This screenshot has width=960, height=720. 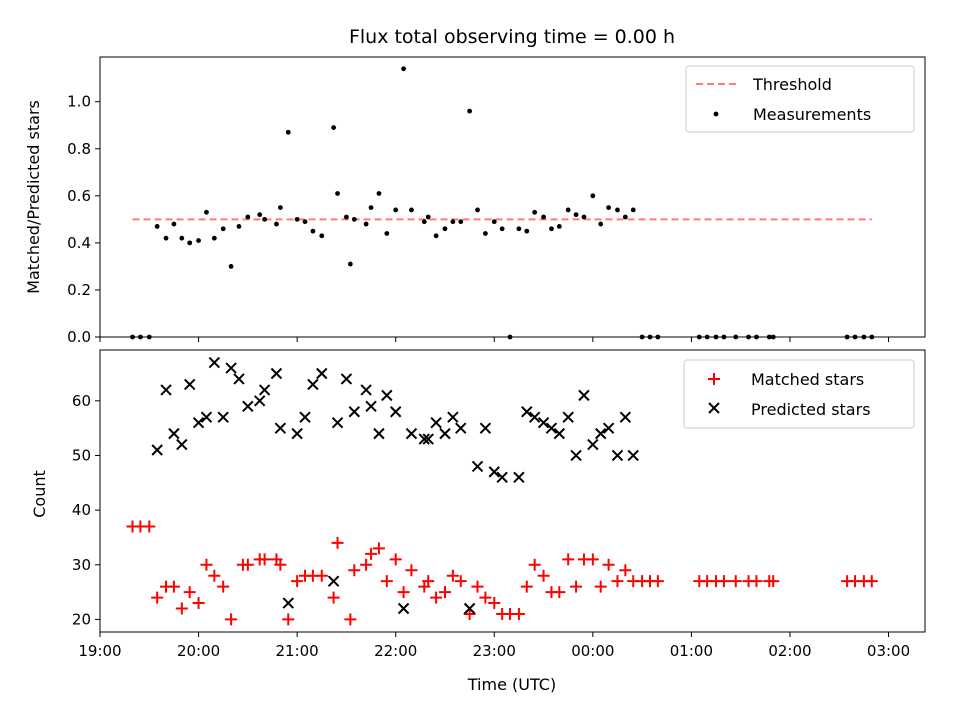 I want to click on y-tick-label: 40, so click(x=81, y=510).